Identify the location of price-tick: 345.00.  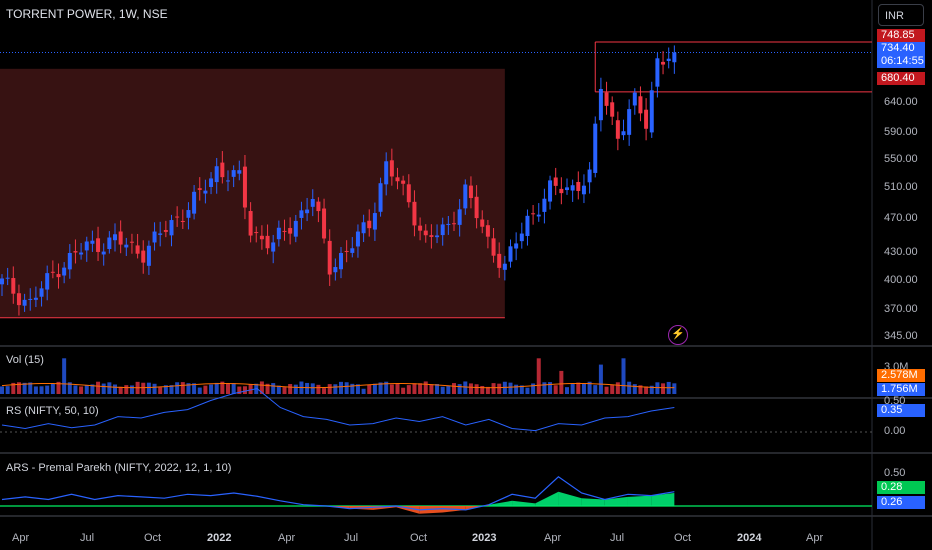
(901, 336).